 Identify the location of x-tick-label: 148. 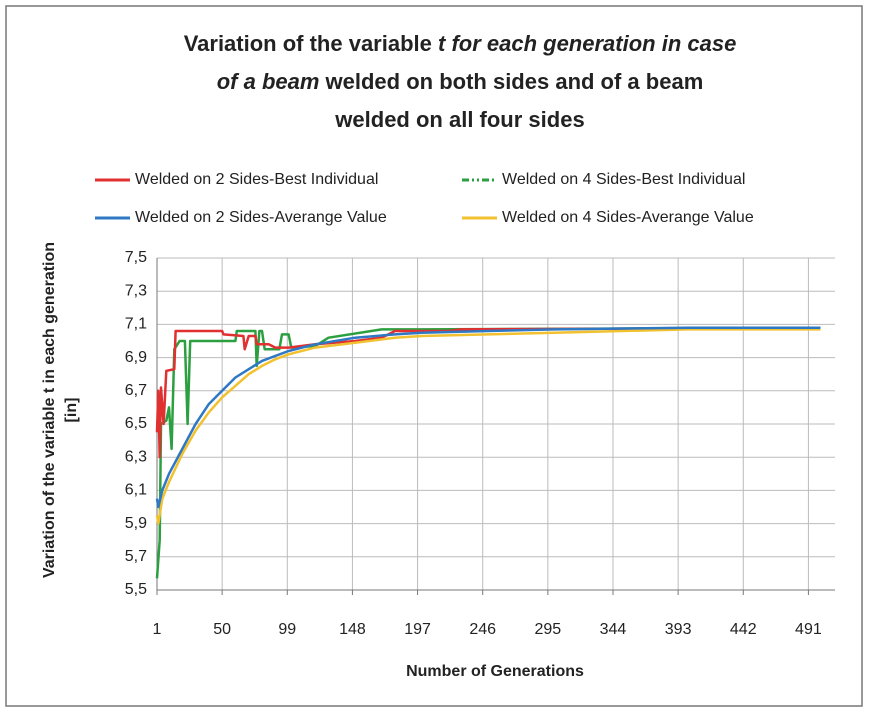
(352, 629).